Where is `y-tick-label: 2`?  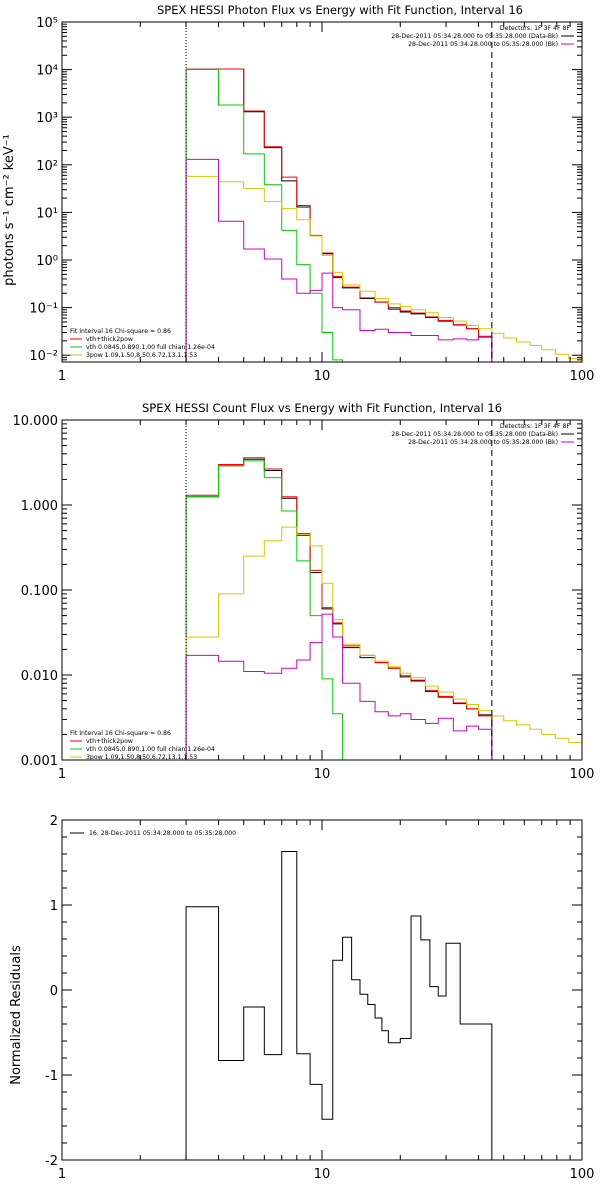 y-tick-label: 2 is located at coordinates (54, 821).